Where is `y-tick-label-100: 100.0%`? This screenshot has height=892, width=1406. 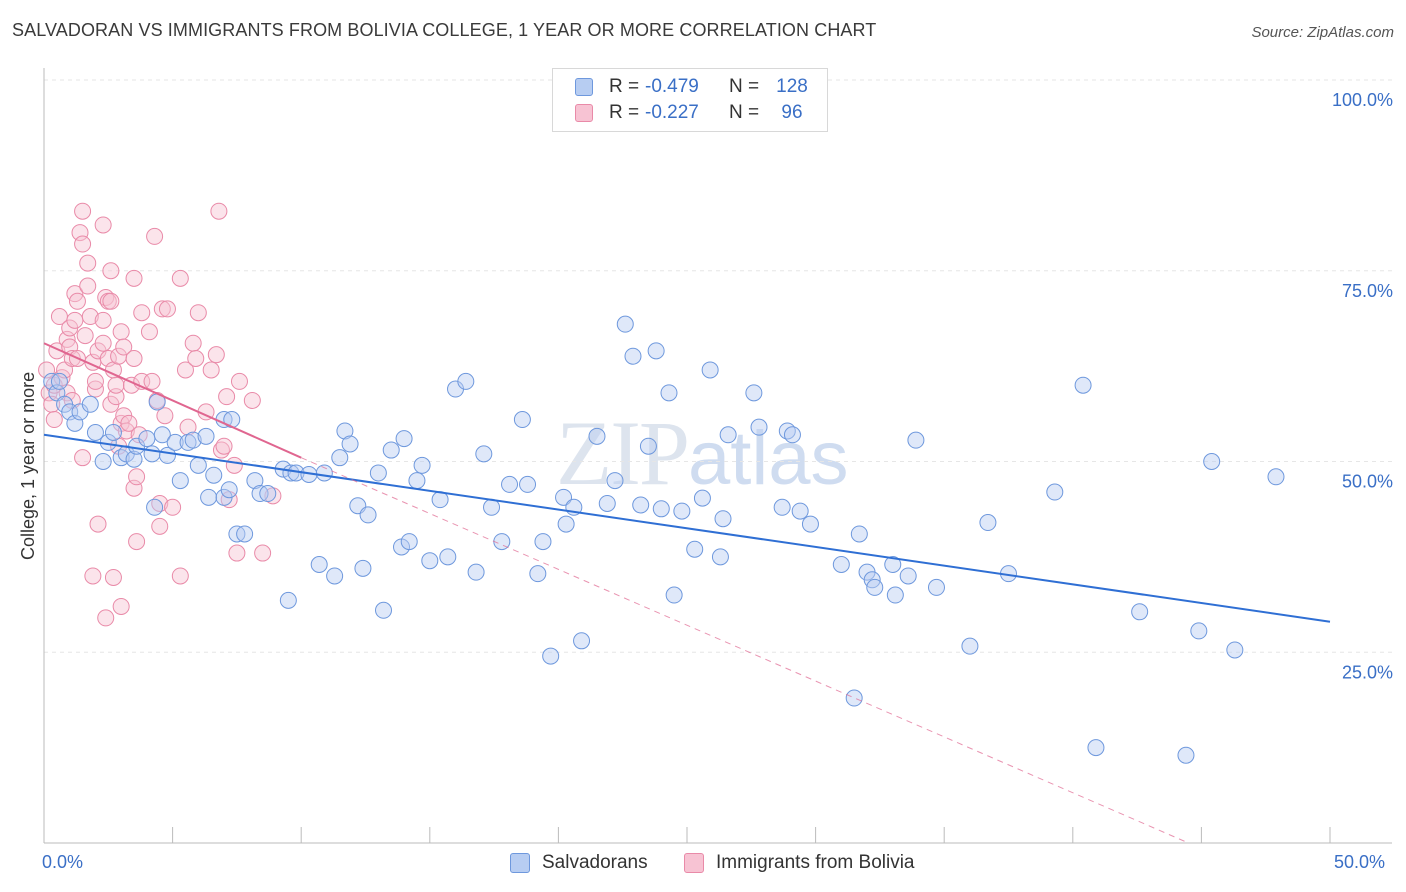
y-tick-label-100: 100.0% is located at coordinates (1362, 100).